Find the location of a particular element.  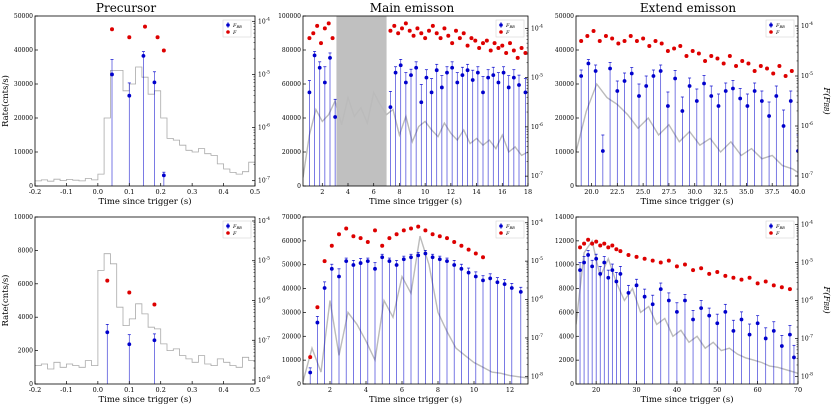

x-tick-label: 30 is located at coordinates (636, 390).